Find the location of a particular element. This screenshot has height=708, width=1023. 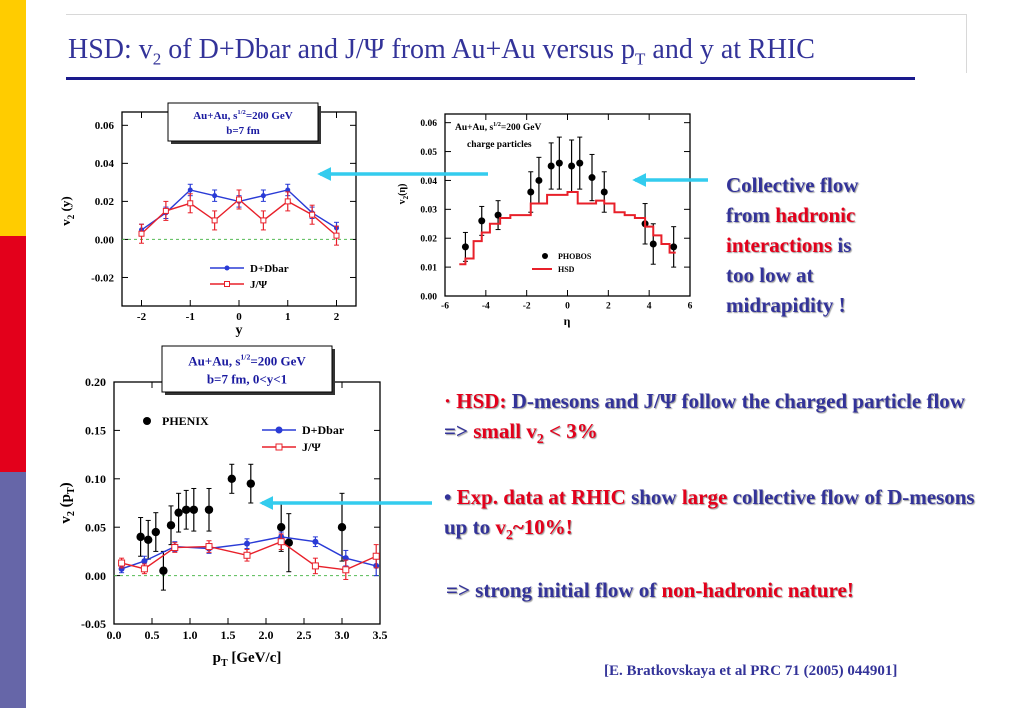

y-tick-label: 0.20 is located at coordinates (95, 382).